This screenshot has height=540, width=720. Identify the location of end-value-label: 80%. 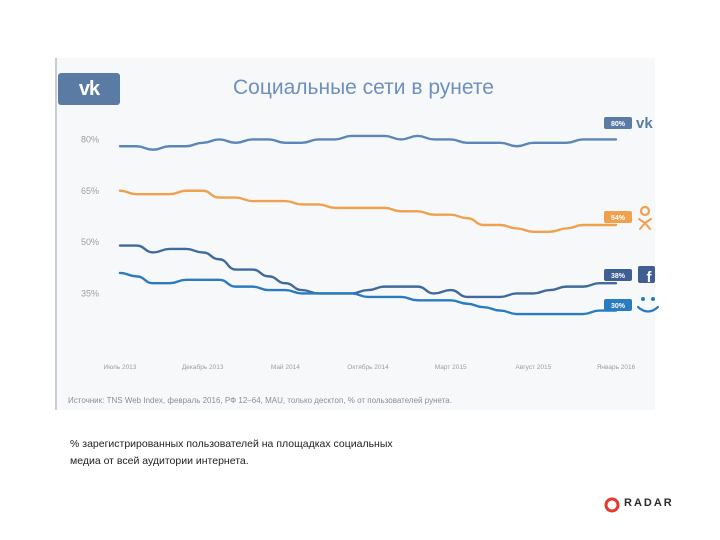
(618, 124).